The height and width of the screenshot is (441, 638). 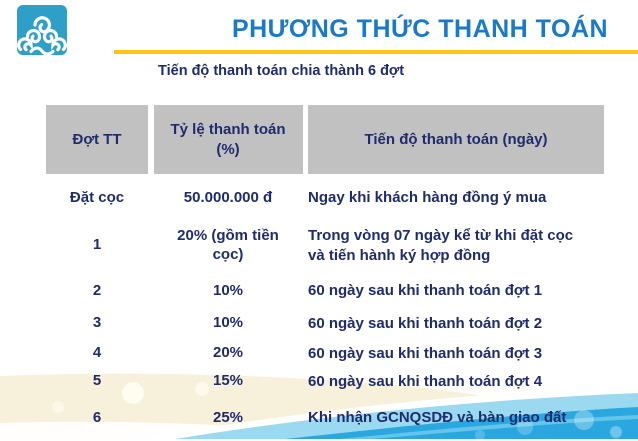 What do you see at coordinates (420, 29) in the screenshot?
I see `slide-title: PHƯƠNG THỨC THANH TOÁN` at bounding box center [420, 29].